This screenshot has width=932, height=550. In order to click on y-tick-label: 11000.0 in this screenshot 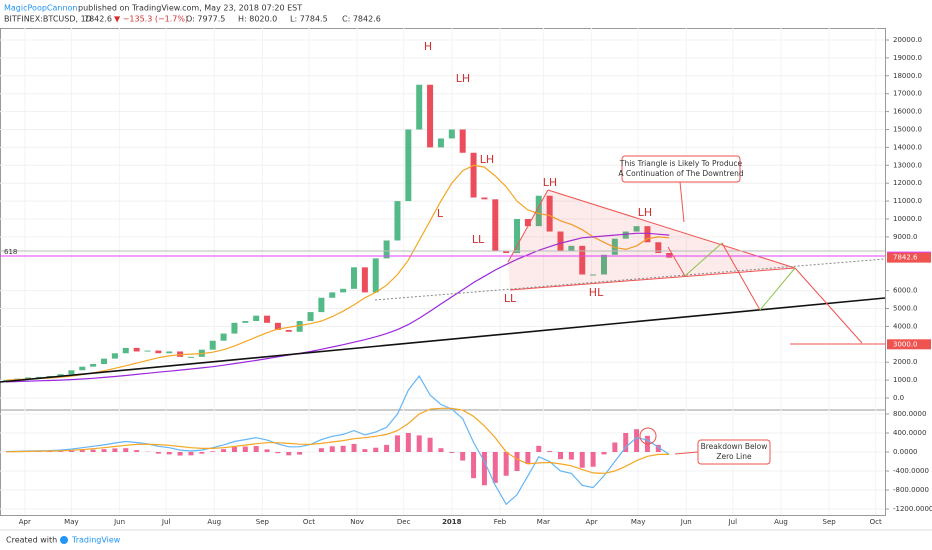, I will do `click(907, 201)`.